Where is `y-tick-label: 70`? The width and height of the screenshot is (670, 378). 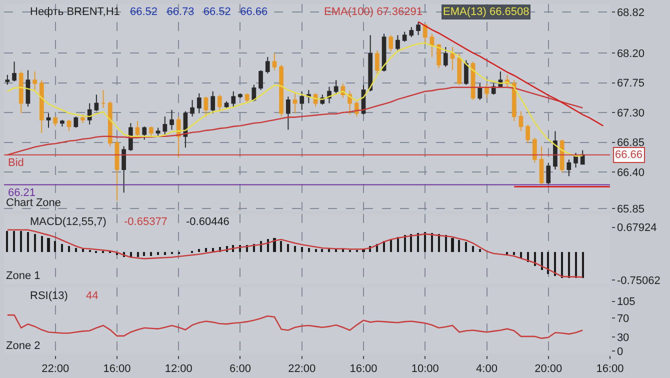 y-tick-label: 70 is located at coordinates (623, 318).